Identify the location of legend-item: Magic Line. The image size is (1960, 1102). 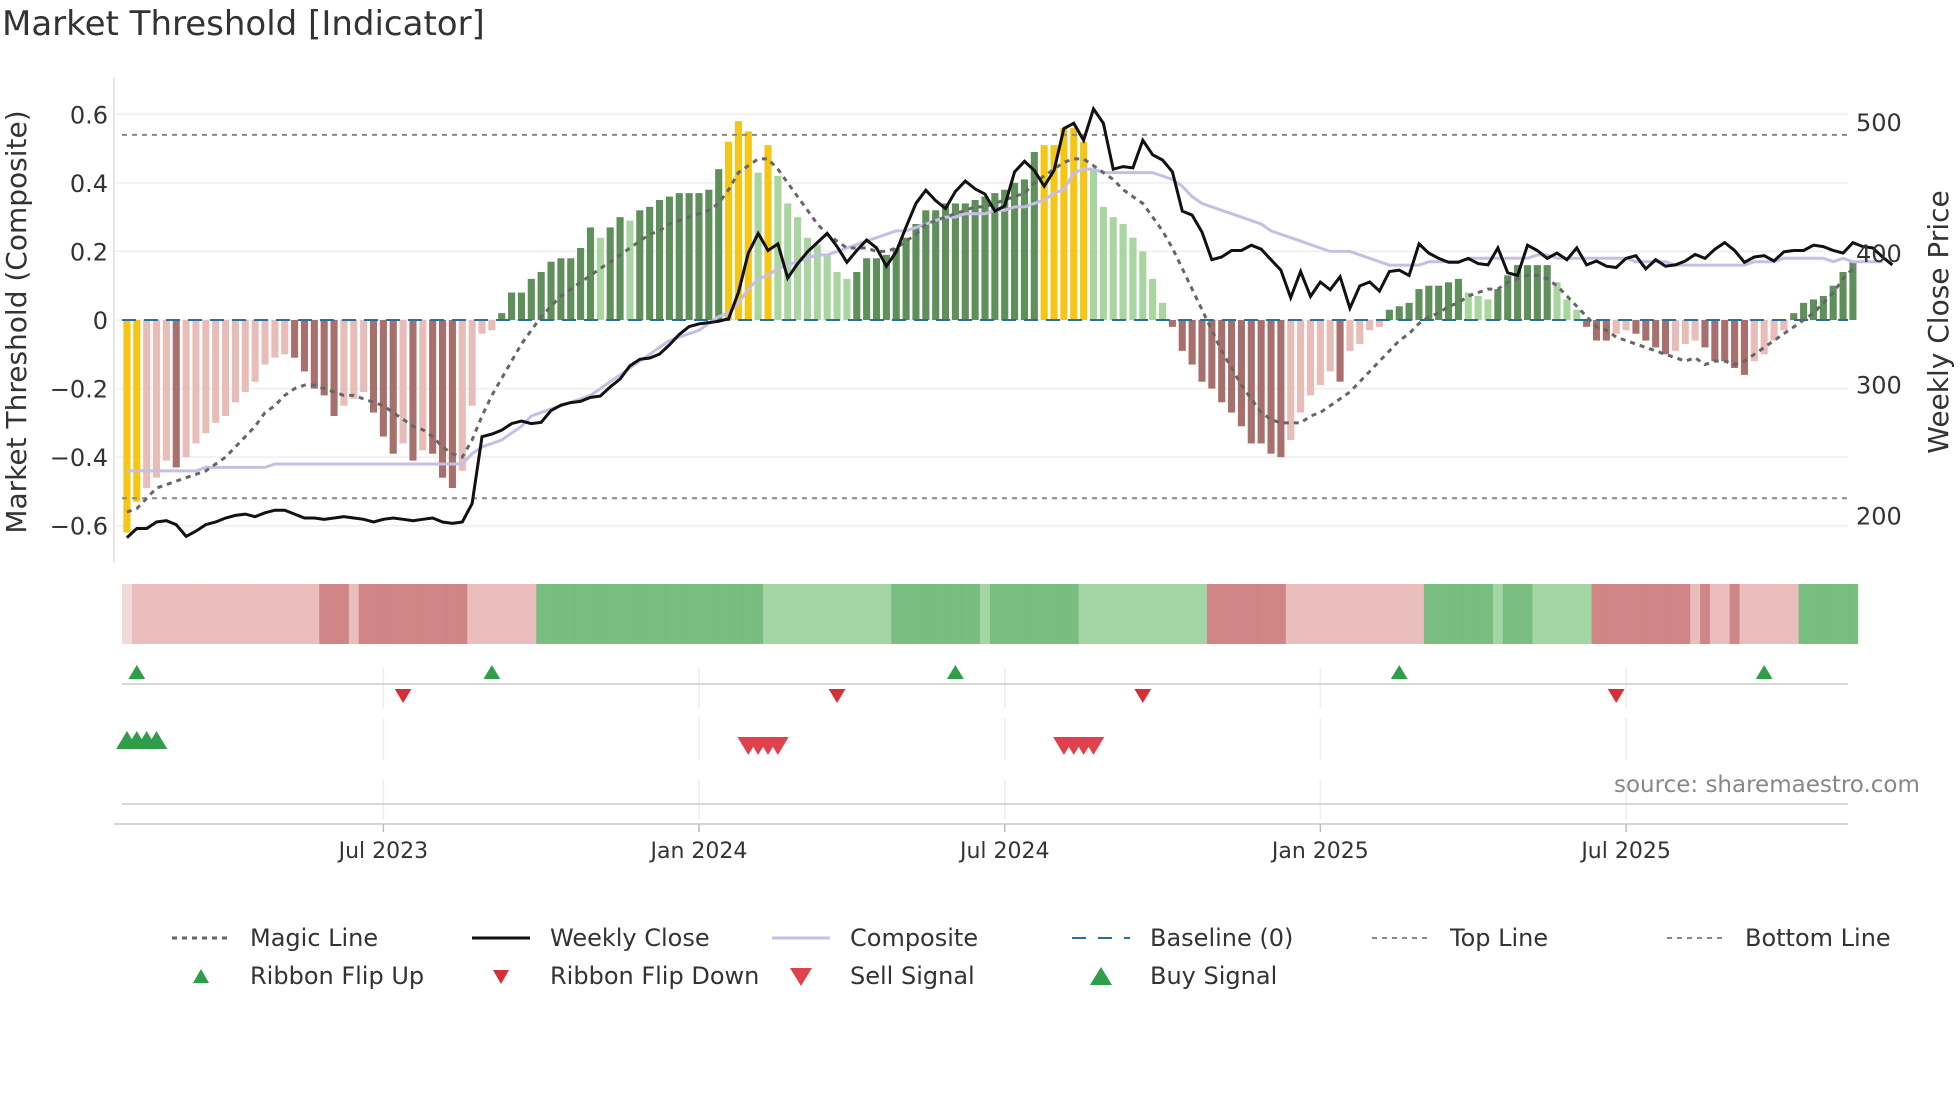
(274, 938).